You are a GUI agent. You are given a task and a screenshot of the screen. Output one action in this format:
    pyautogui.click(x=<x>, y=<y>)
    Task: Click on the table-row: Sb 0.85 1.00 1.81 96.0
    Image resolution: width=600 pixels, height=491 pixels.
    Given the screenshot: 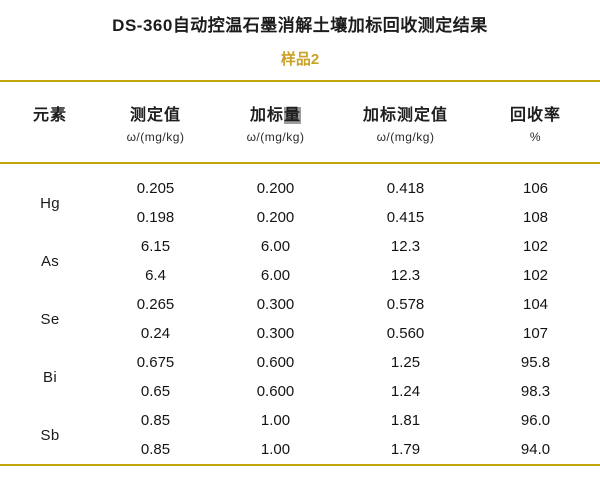 What is the action you would take?
    pyautogui.click(x=300, y=425)
    